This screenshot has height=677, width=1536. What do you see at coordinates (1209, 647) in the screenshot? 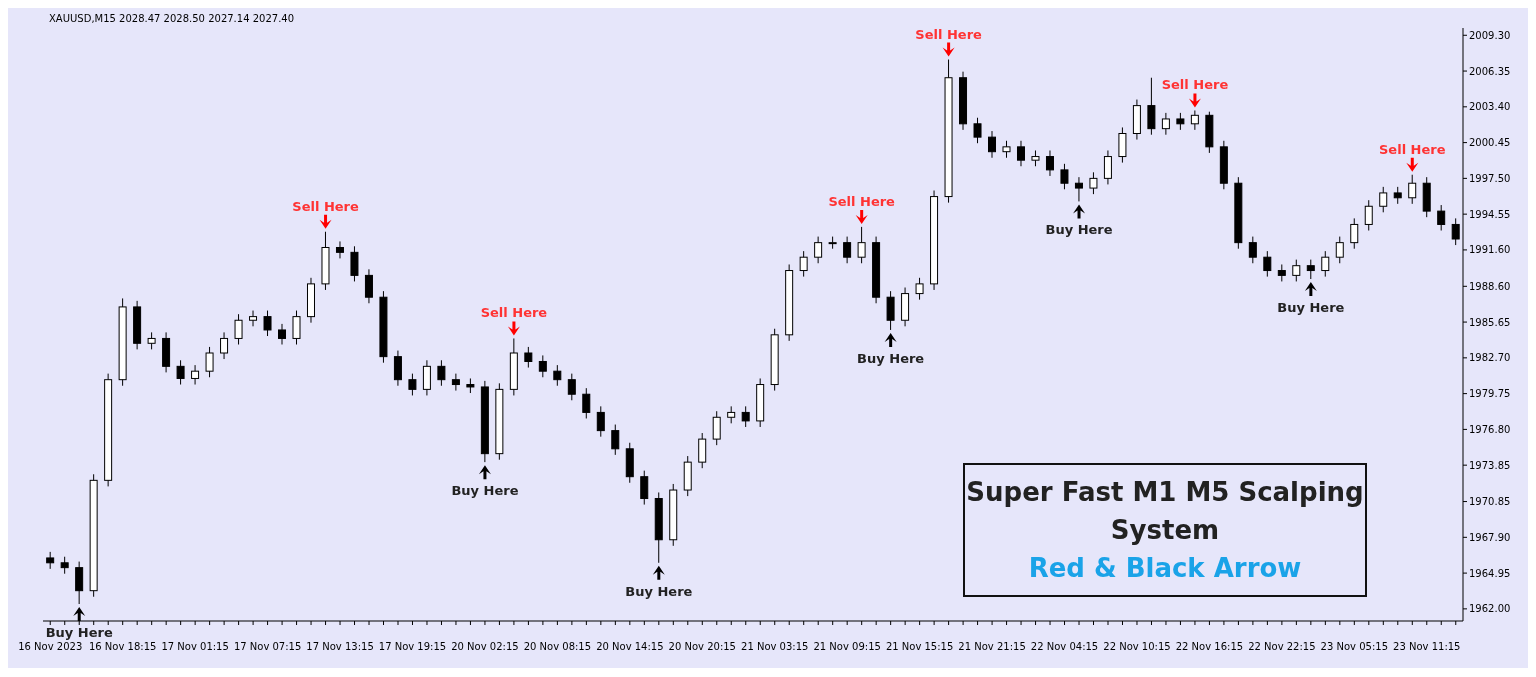
I see `x-tick-label: 22 Nov 16:15` at bounding box center [1209, 647].